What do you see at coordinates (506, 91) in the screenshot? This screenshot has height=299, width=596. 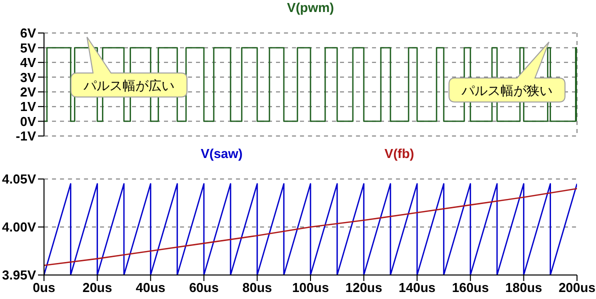 I see `annotation: パルス幅が狭い` at bounding box center [506, 91].